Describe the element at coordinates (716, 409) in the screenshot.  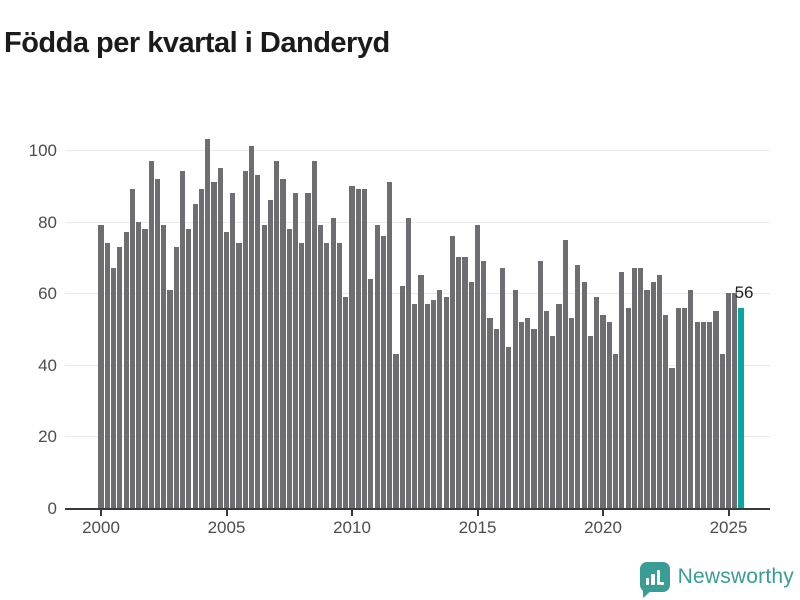
I see `bar-q98` at that location.